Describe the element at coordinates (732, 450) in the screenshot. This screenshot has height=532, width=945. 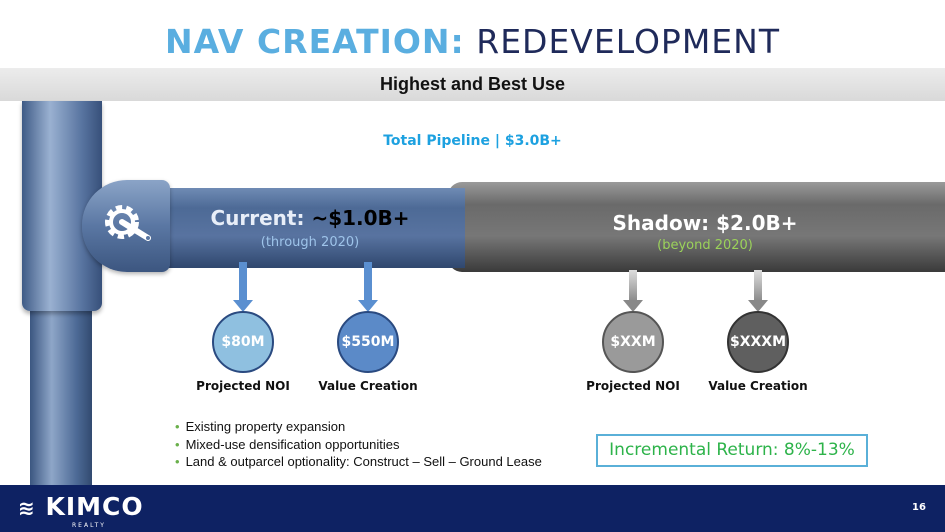
I see `incremental-return-box: Incremental Return: 8%-13%` at that location.